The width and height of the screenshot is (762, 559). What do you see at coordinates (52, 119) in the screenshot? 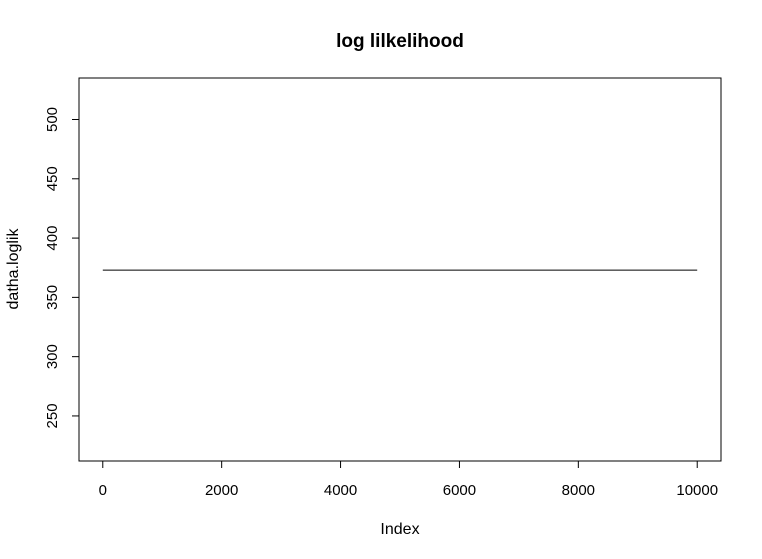
I see `y-tick-label: 500` at bounding box center [52, 119].